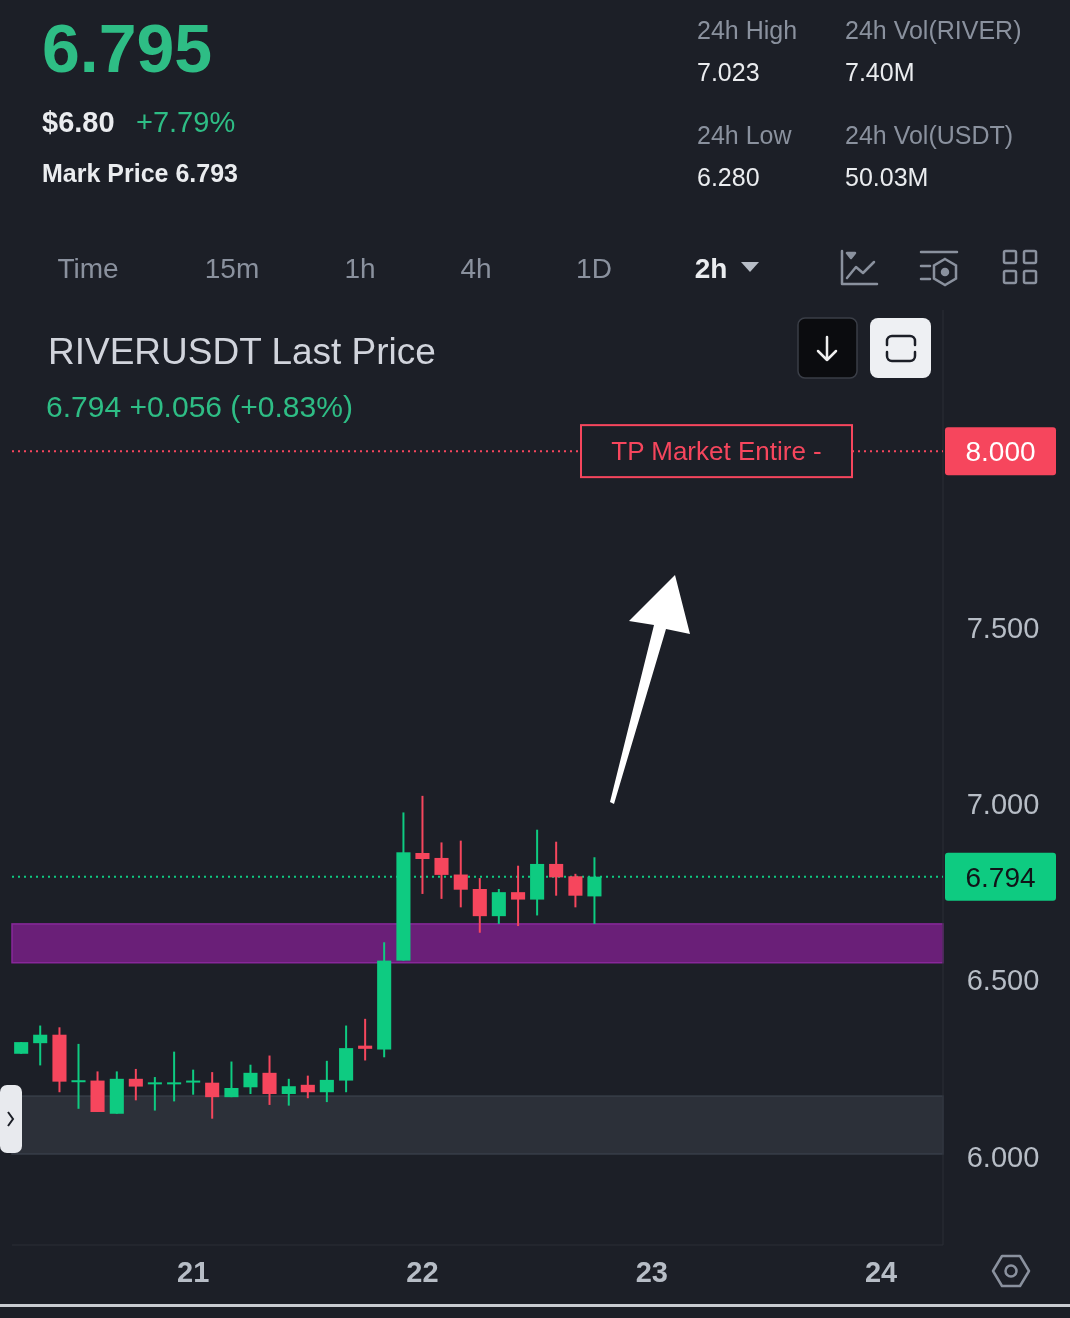 The image size is (1070, 1318). What do you see at coordinates (1003, 627) in the screenshot?
I see `y-tick-label: 7.500` at bounding box center [1003, 627].